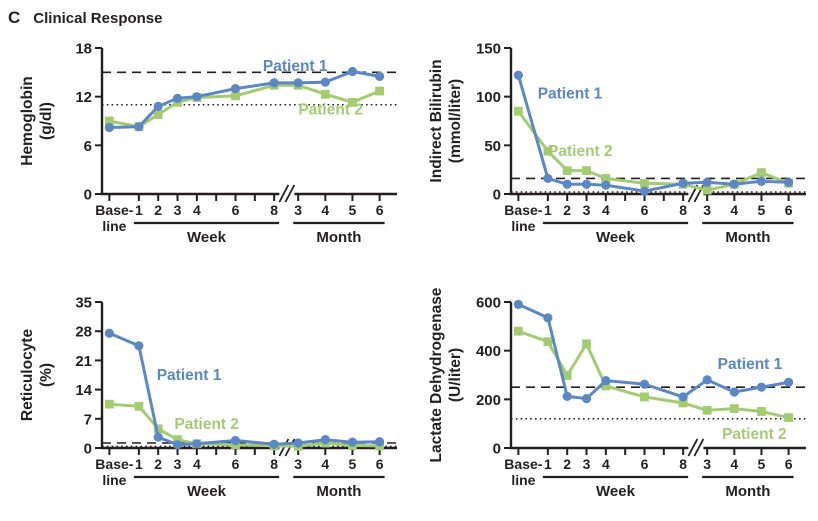  I want to click on y-tick-label: 6, so click(88, 146).